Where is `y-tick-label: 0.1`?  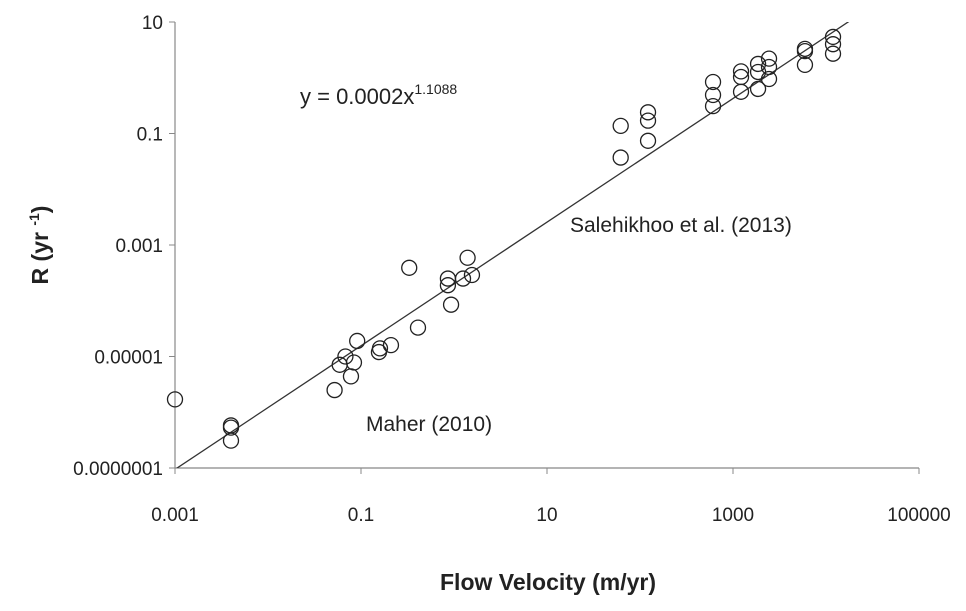
y-tick-label: 0.1 is located at coordinates (150, 135).